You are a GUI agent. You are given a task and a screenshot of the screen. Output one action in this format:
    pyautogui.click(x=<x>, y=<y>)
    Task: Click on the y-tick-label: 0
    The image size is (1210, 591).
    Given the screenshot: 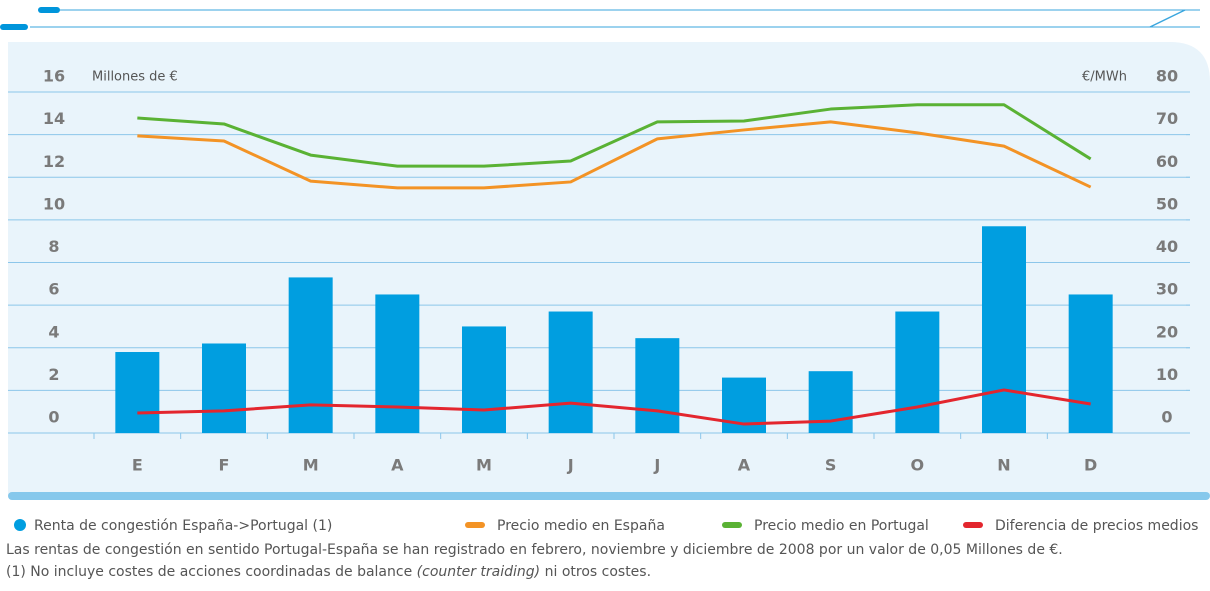 What is the action you would take?
    pyautogui.click(x=53, y=417)
    